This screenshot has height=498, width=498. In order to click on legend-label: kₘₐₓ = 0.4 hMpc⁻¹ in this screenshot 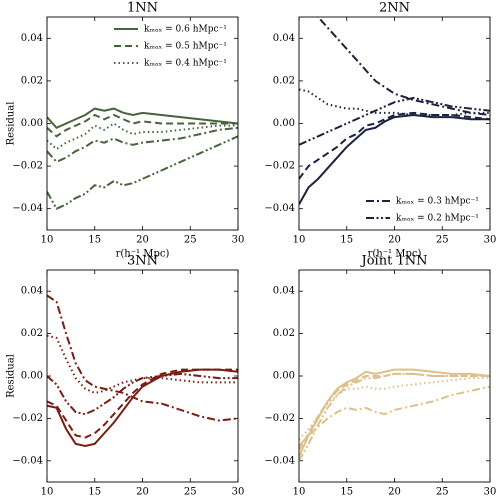, I will do `click(185, 64)`.